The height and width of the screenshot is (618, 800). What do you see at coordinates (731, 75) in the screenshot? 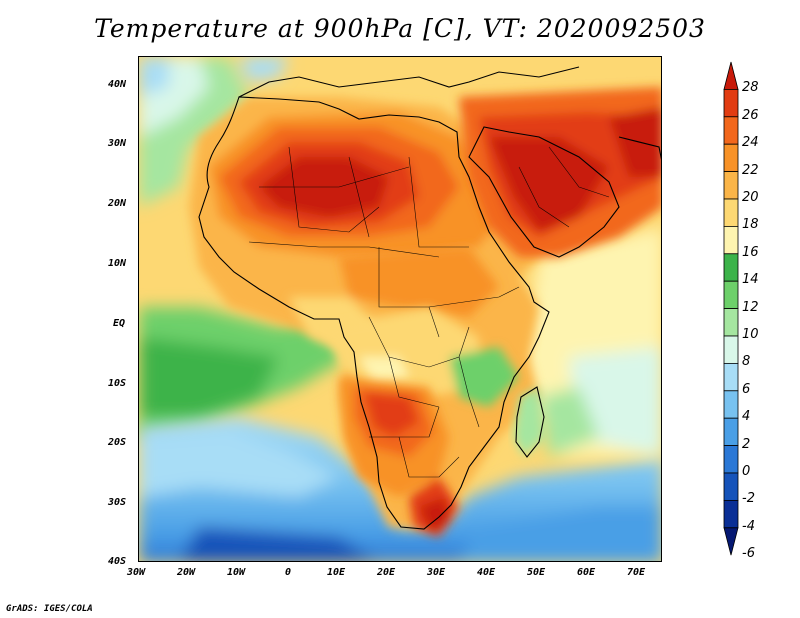
I see `colorbar-top-arrow` at bounding box center [731, 75].